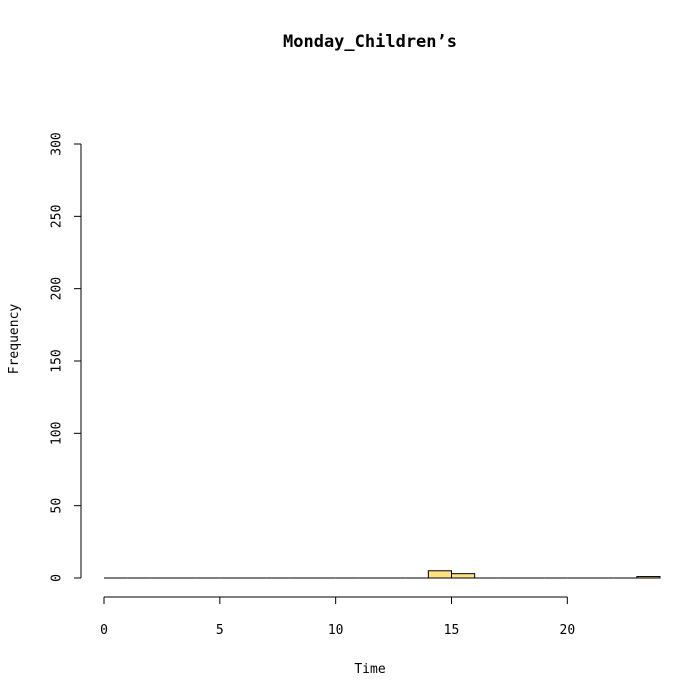  Describe the element at coordinates (338, 617) in the screenshot. I see `x-axis: 0 5 10 15 20` at that location.